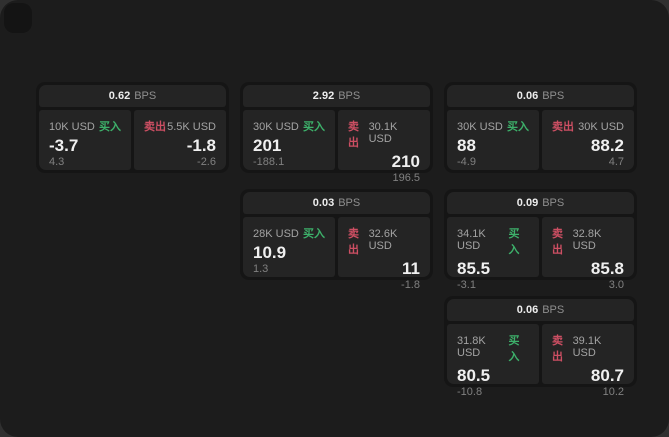 The image size is (669, 437). What do you see at coordinates (474, 268) in the screenshot?
I see `buy-price: 85.5` at bounding box center [474, 268].